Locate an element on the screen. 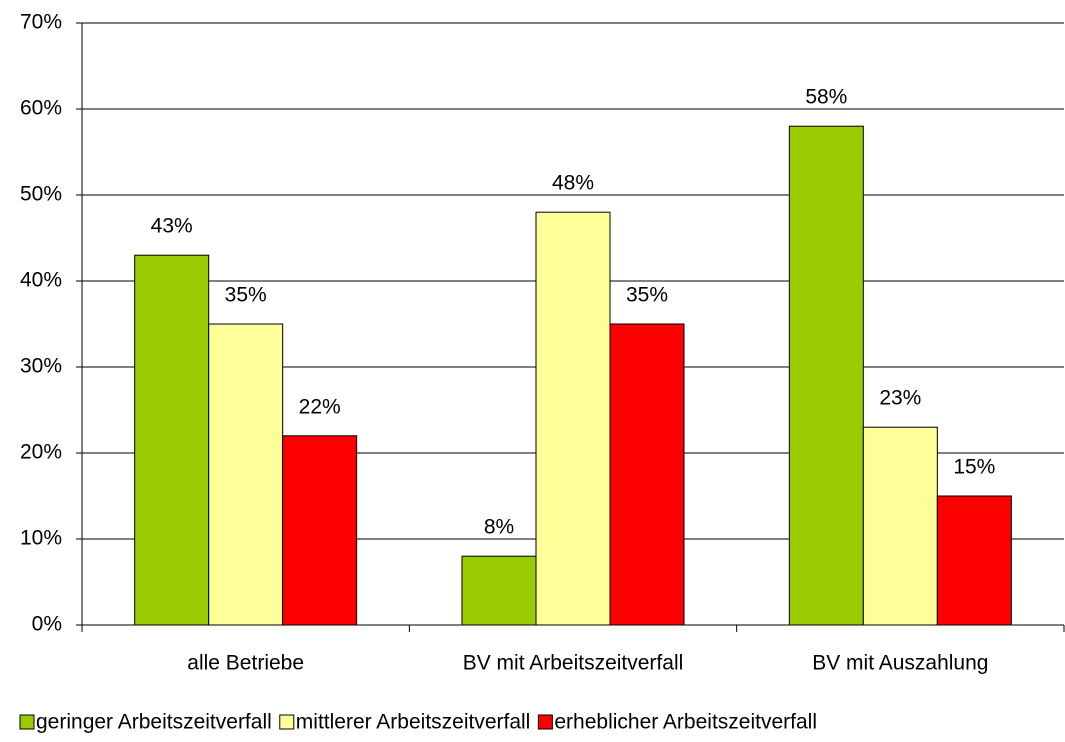 The image size is (1065, 742). x-tick-label: BV mit Auszahlung is located at coordinates (900, 663).